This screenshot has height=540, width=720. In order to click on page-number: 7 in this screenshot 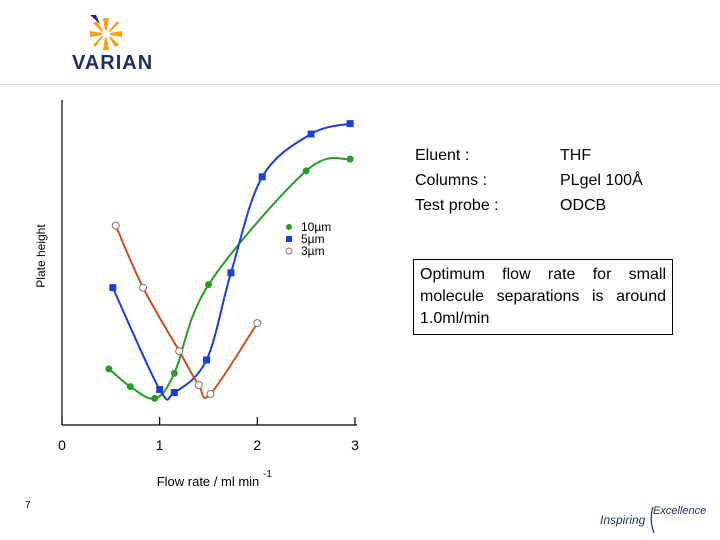, I will do `click(28, 505)`.